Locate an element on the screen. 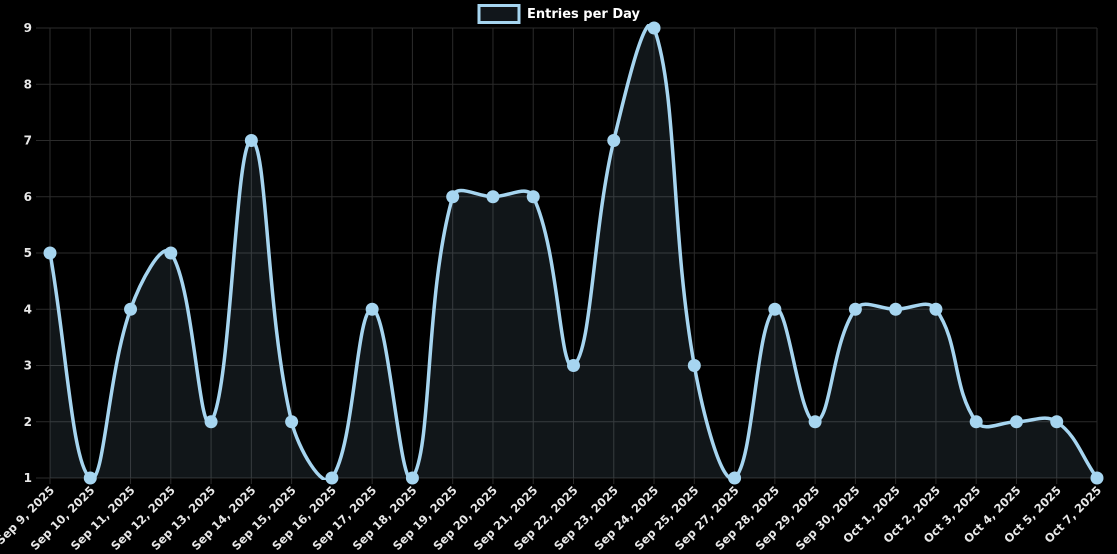  y-axis-labels: 1 2 3 4 5 6 7 8 9 is located at coordinates (28, 253).